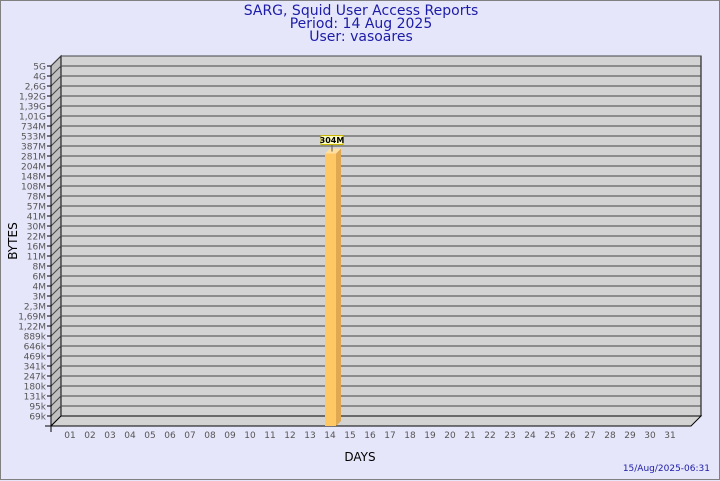  Describe the element at coordinates (33, 138) in the screenshot. I see `y-tick-label: 533M` at that location.